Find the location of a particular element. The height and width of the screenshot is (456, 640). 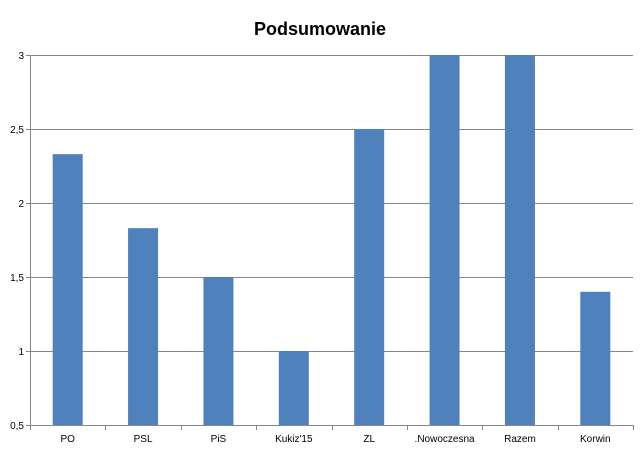

y-tick-label: 2,5 is located at coordinates (17, 130).